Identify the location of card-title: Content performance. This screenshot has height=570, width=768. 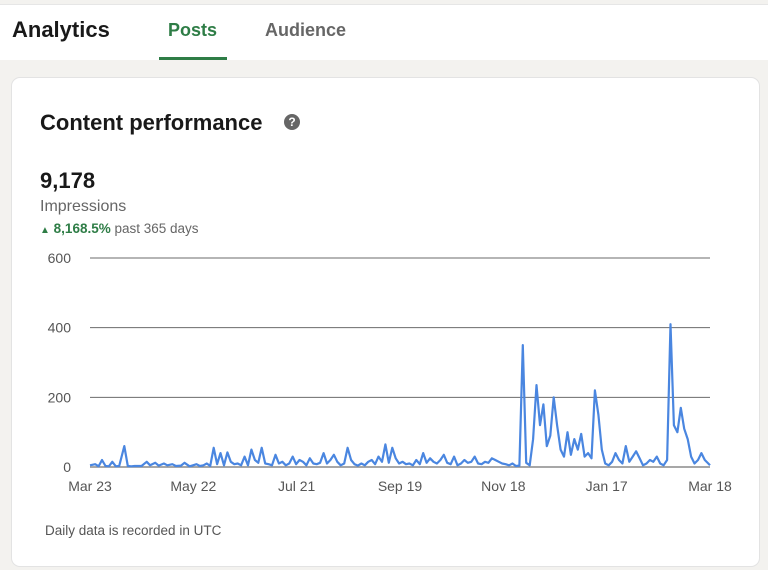
(151, 122).